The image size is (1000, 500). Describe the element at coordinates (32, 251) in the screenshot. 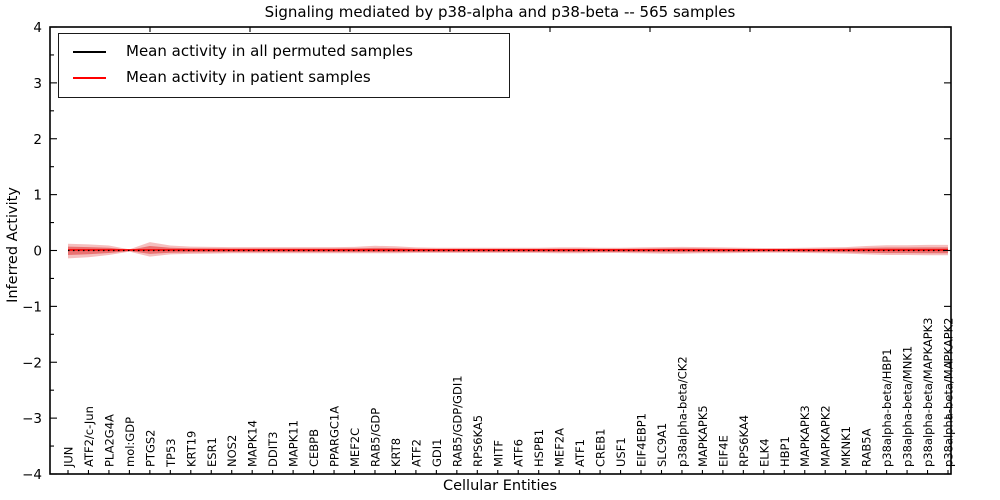

I see `y-tick-labels: −4 −3 −2 −1 0 1 2 3 4` at that location.